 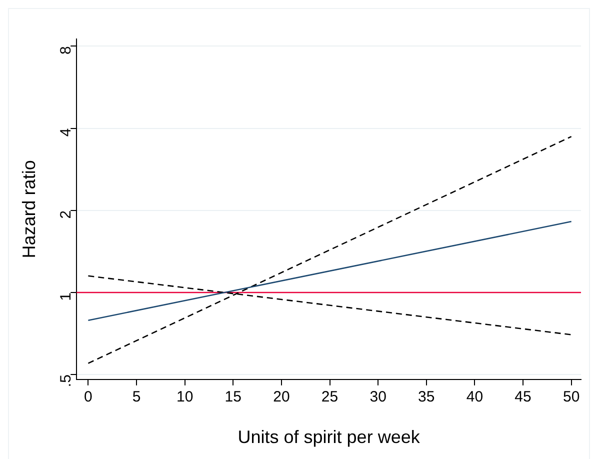 What do you see at coordinates (233, 397) in the screenshot?
I see `x-tick-label: 15` at bounding box center [233, 397].